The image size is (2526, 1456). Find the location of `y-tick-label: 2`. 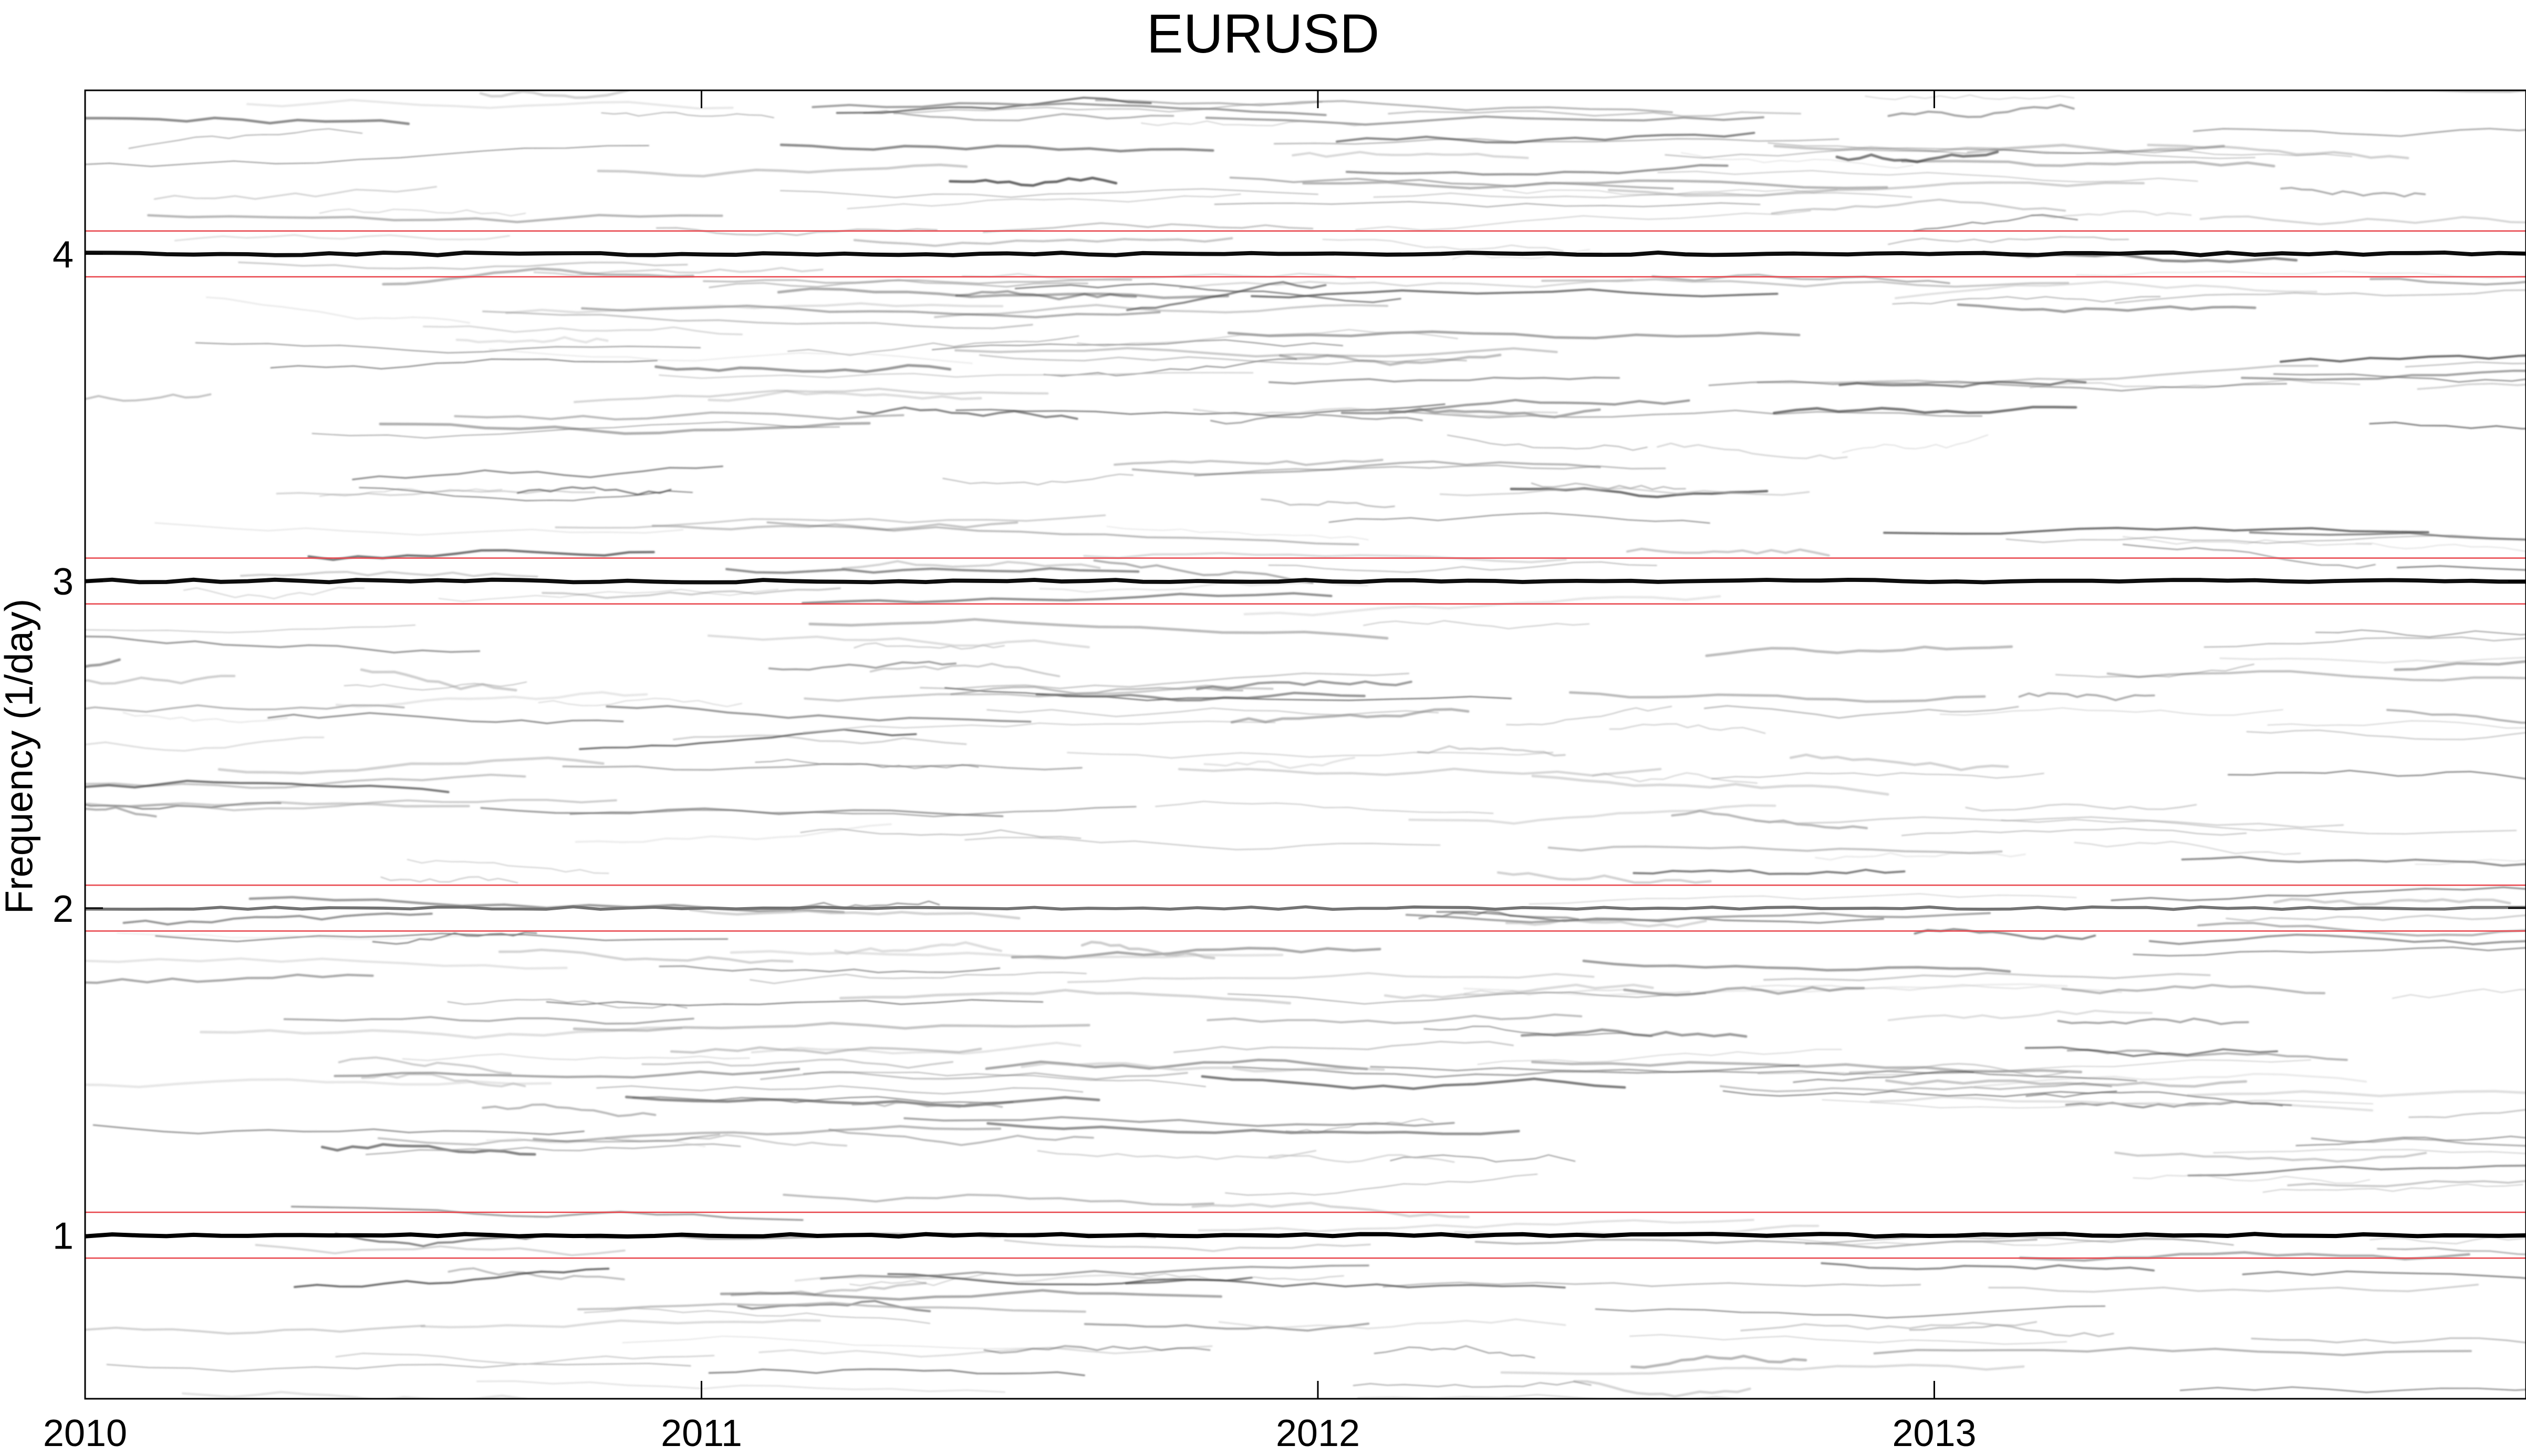

y-tick-label: 2 is located at coordinates (63, 909).